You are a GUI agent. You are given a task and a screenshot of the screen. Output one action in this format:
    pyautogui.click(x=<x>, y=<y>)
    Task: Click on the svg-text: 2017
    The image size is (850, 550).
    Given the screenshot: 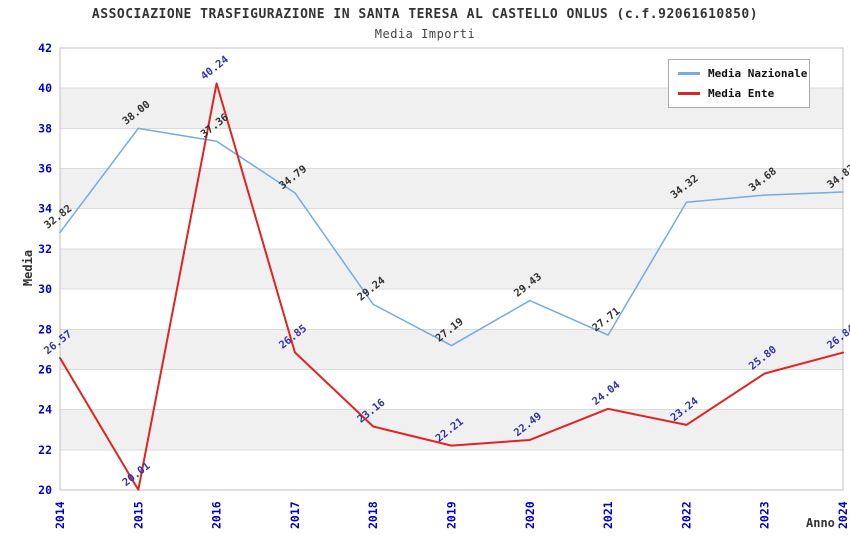 What is the action you would take?
    pyautogui.click(x=295, y=515)
    